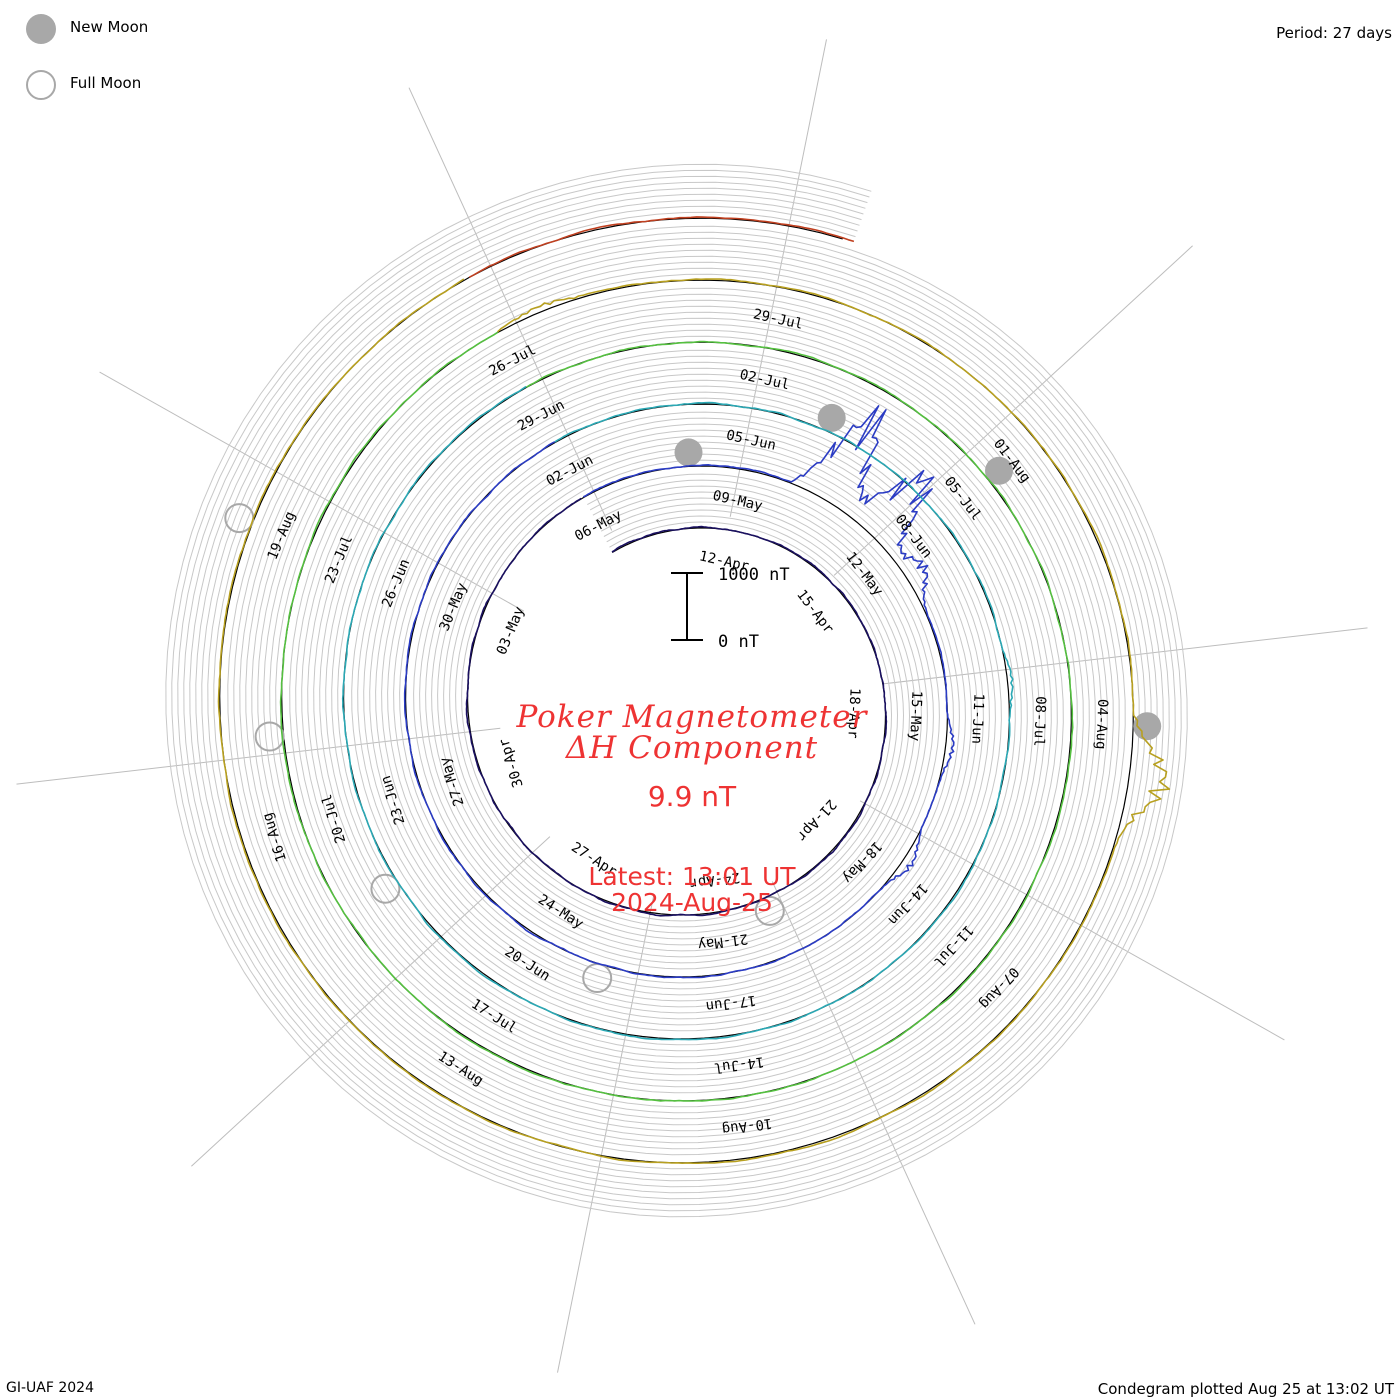  Describe the element at coordinates (50, 1388) in the screenshot. I see `footer-credit: GI-UAF 2024` at that location.